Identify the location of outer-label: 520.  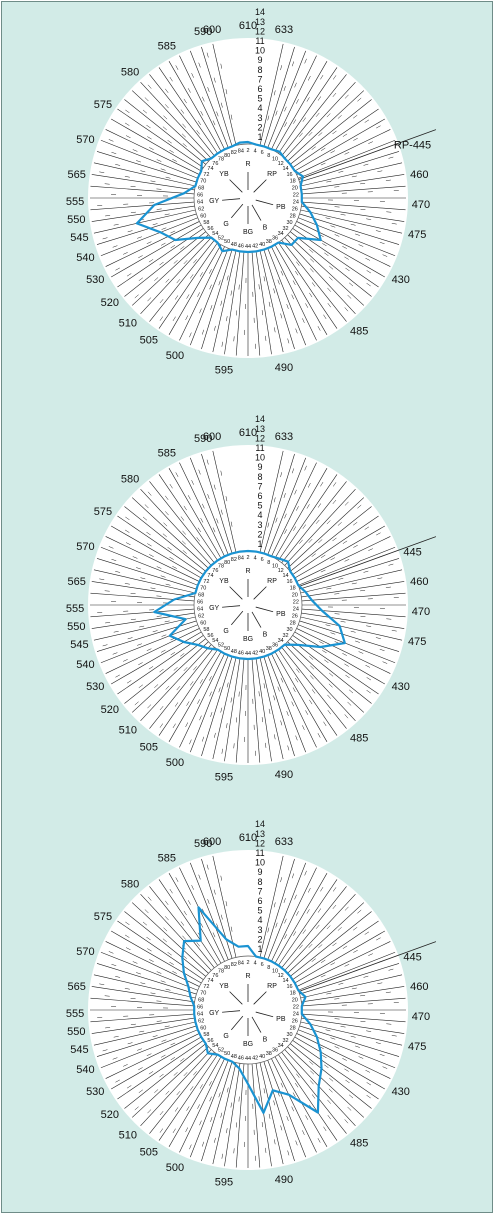
(110, 710).